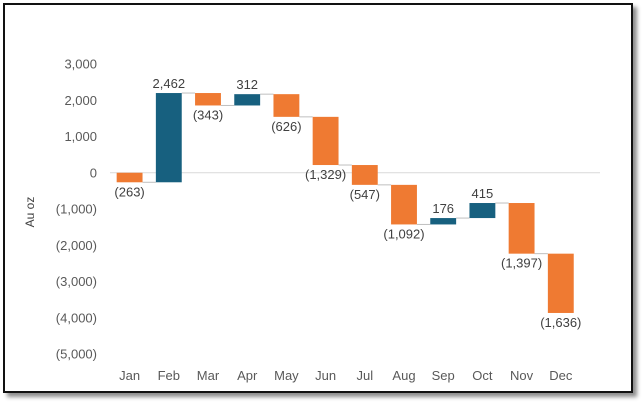 This screenshot has height=402, width=642. Describe the element at coordinates (129, 191) in the screenshot. I see `data-label-jan: (263)` at that location.